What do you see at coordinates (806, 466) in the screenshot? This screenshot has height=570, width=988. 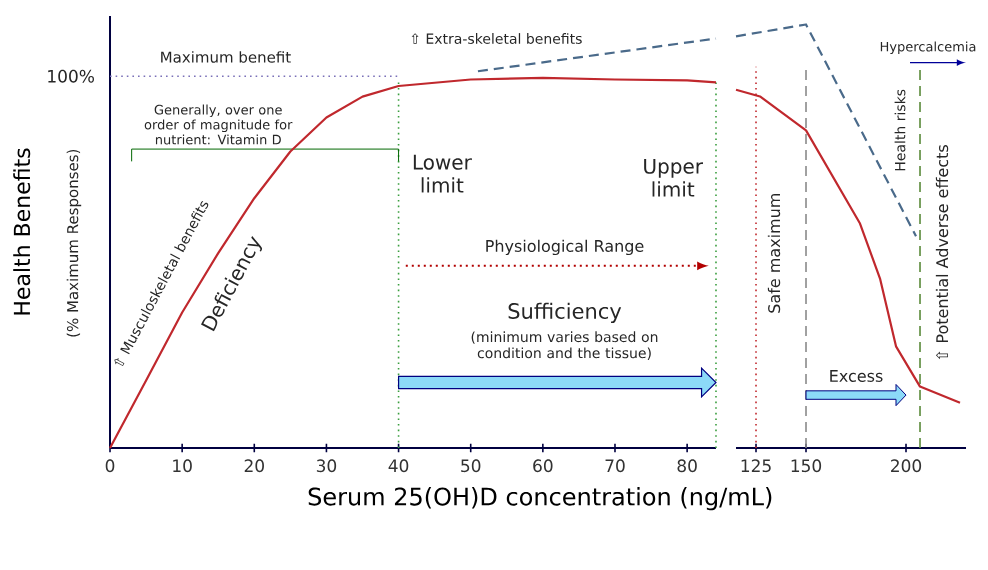 I see `x-tick-label: 150` at bounding box center [806, 466].